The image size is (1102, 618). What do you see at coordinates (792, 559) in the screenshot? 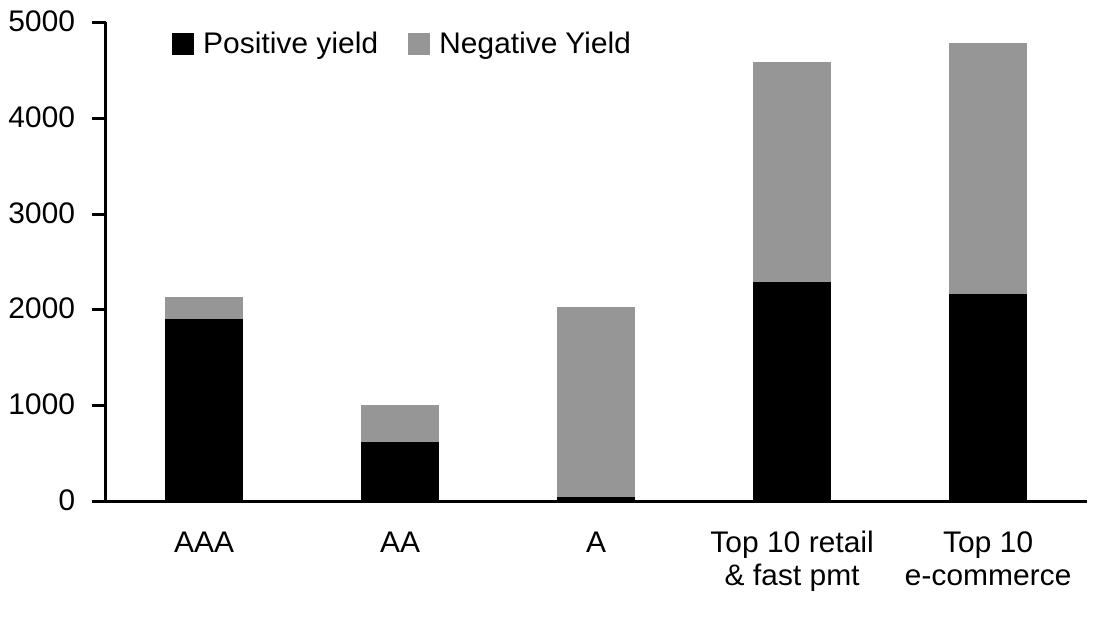
I see `x-axis-label-4: Top 10 retail & fast pmt` at bounding box center [792, 559].